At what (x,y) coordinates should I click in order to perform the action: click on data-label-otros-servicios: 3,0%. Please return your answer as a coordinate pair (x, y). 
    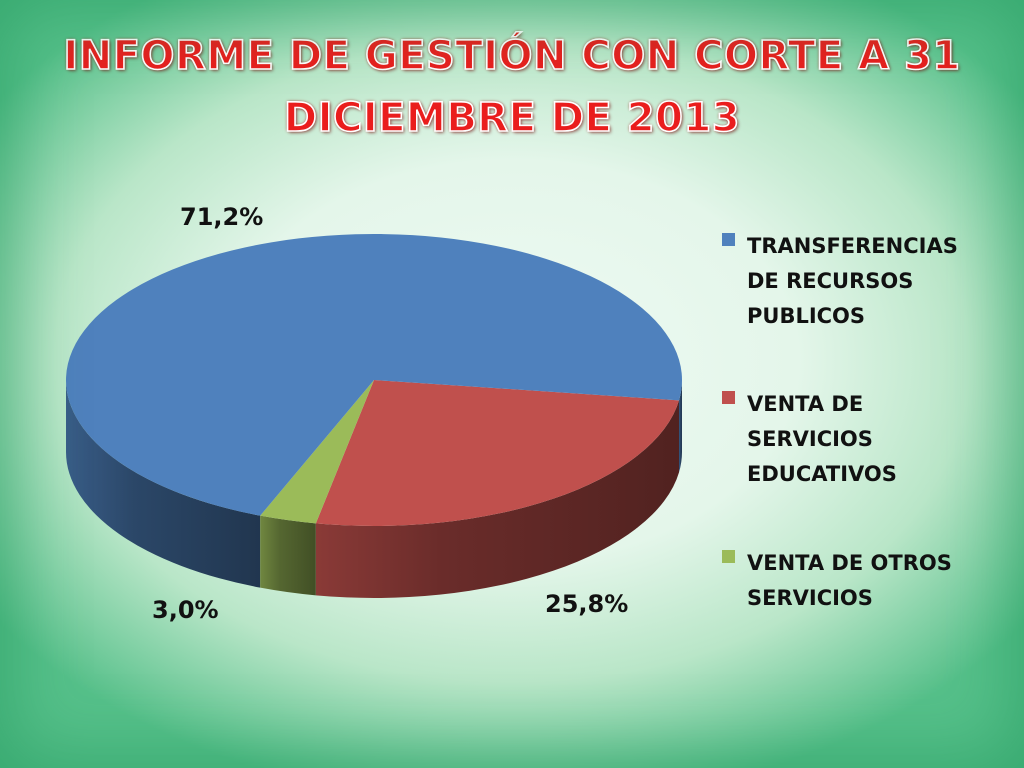
    Looking at the image, I should click on (185, 610).